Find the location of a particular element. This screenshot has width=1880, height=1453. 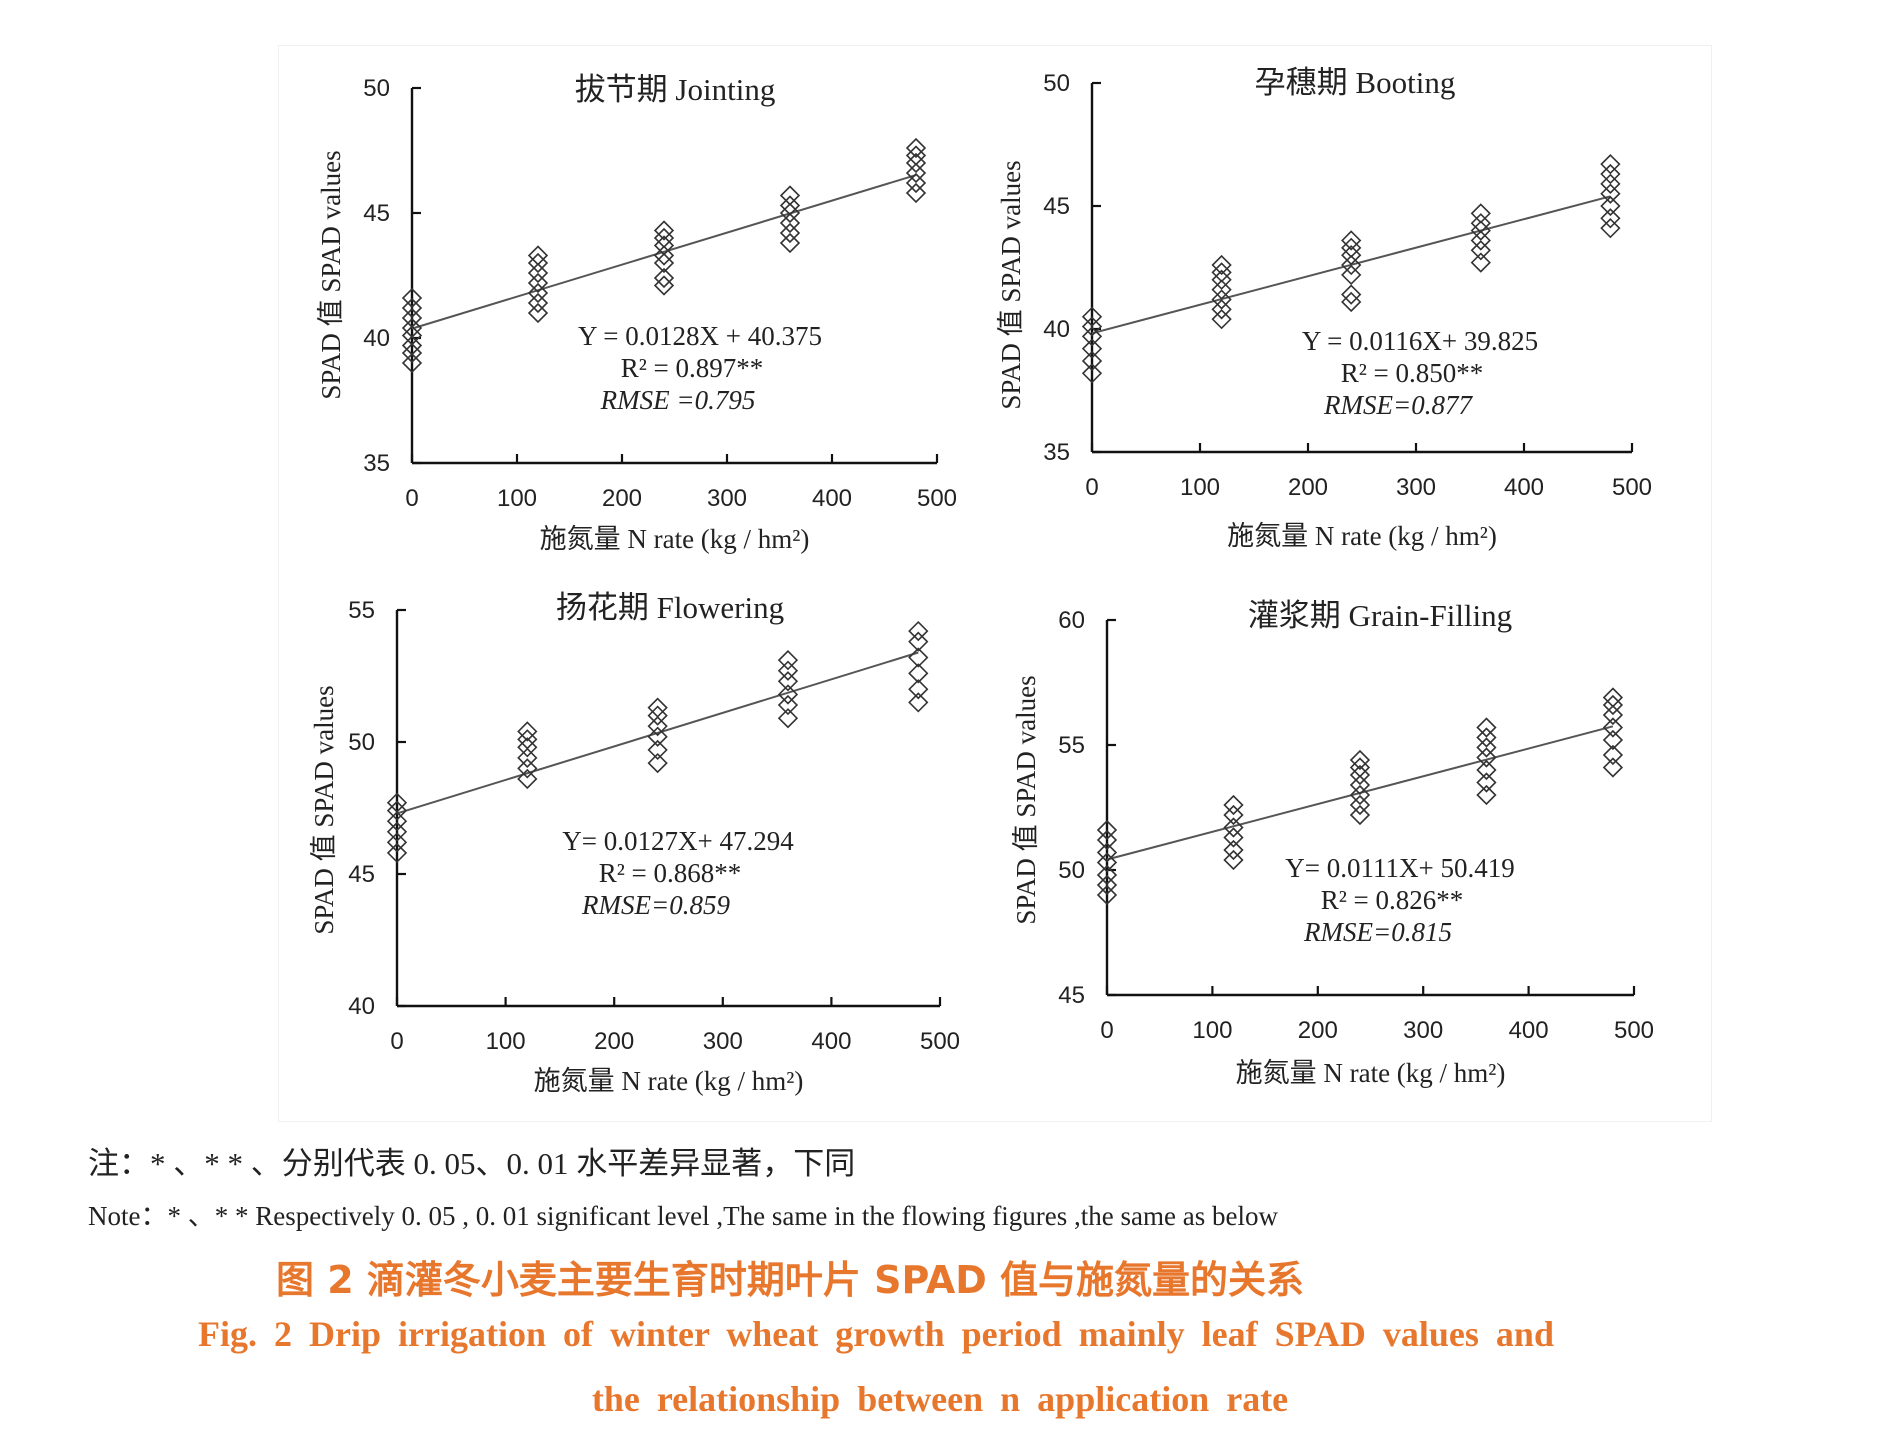

chart-title: 扬花期 Flowering is located at coordinates (670, 607).